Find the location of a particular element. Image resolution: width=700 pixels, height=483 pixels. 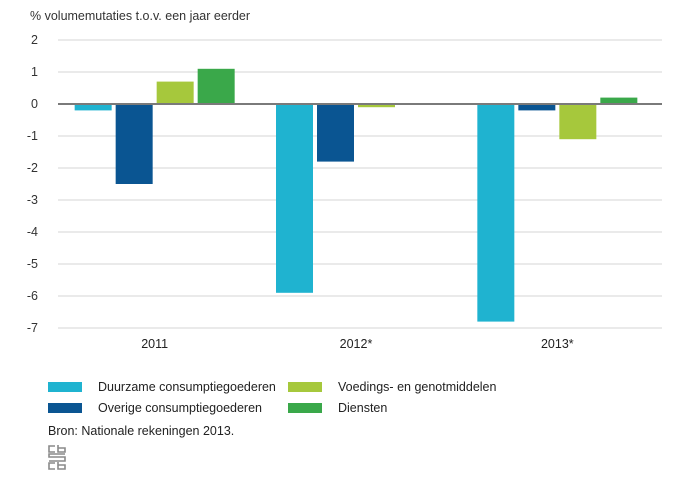

legend-item-overige: Overige consumptiegoederen is located at coordinates (155, 408).